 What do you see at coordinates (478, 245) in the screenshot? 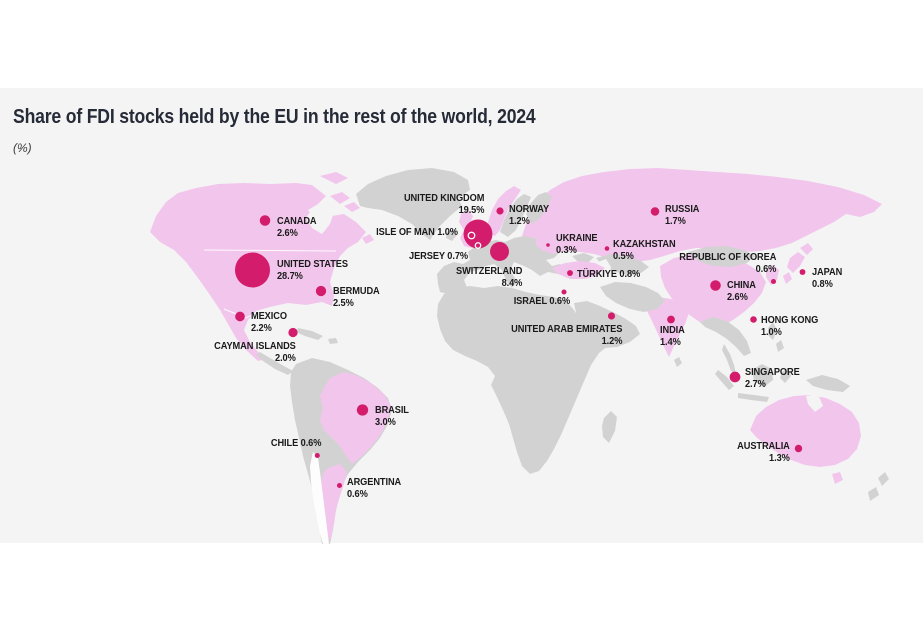
I see `bubble-jersey` at bounding box center [478, 245].